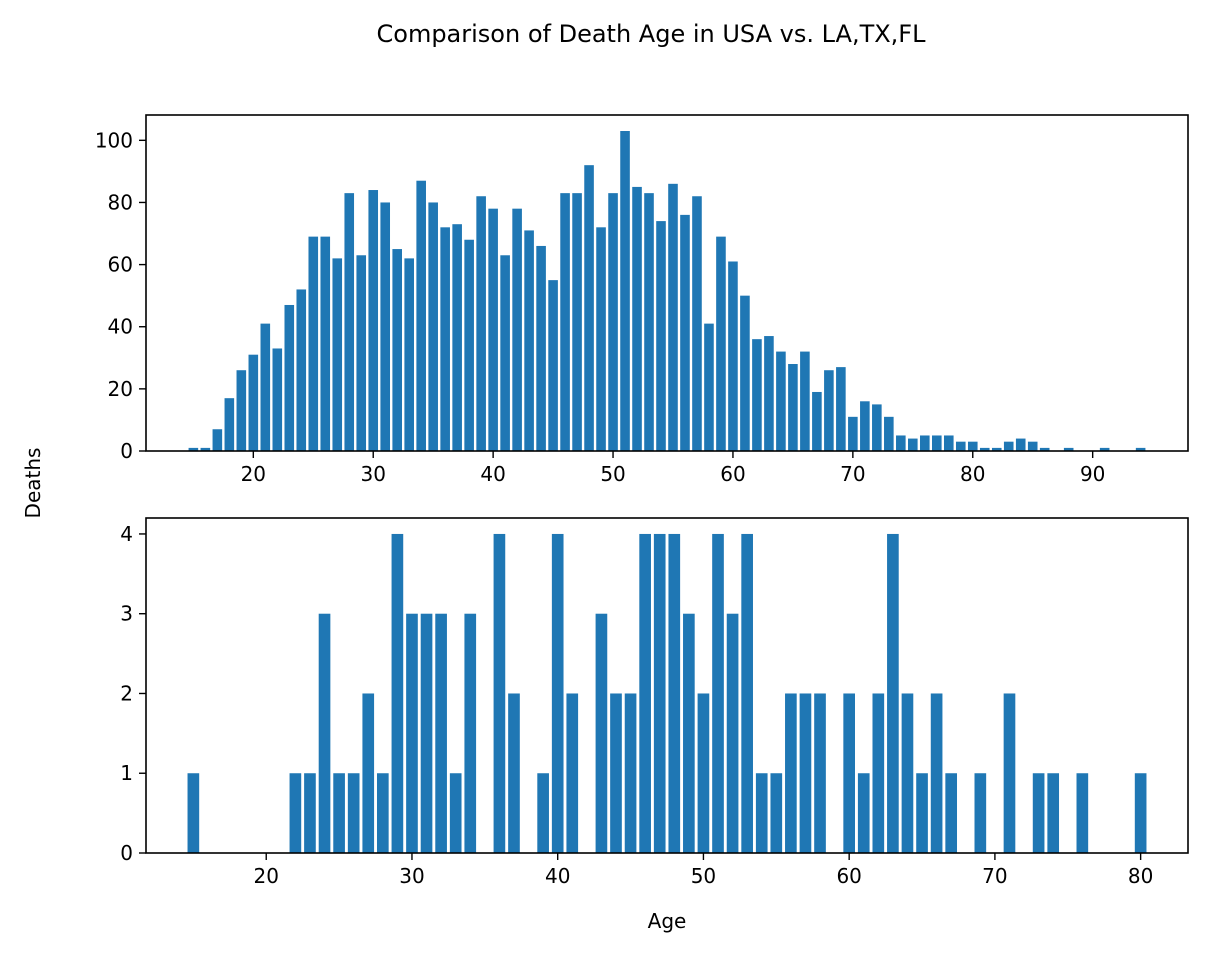 This screenshot has height=954, width=1207. What do you see at coordinates (852, 474) in the screenshot?
I see `top-x-tick-label: 70` at bounding box center [852, 474].